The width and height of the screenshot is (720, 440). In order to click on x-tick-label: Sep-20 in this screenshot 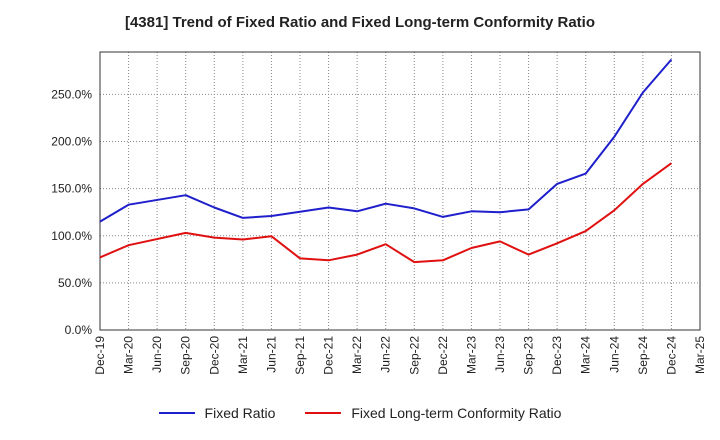, I will do `click(186, 355)`.